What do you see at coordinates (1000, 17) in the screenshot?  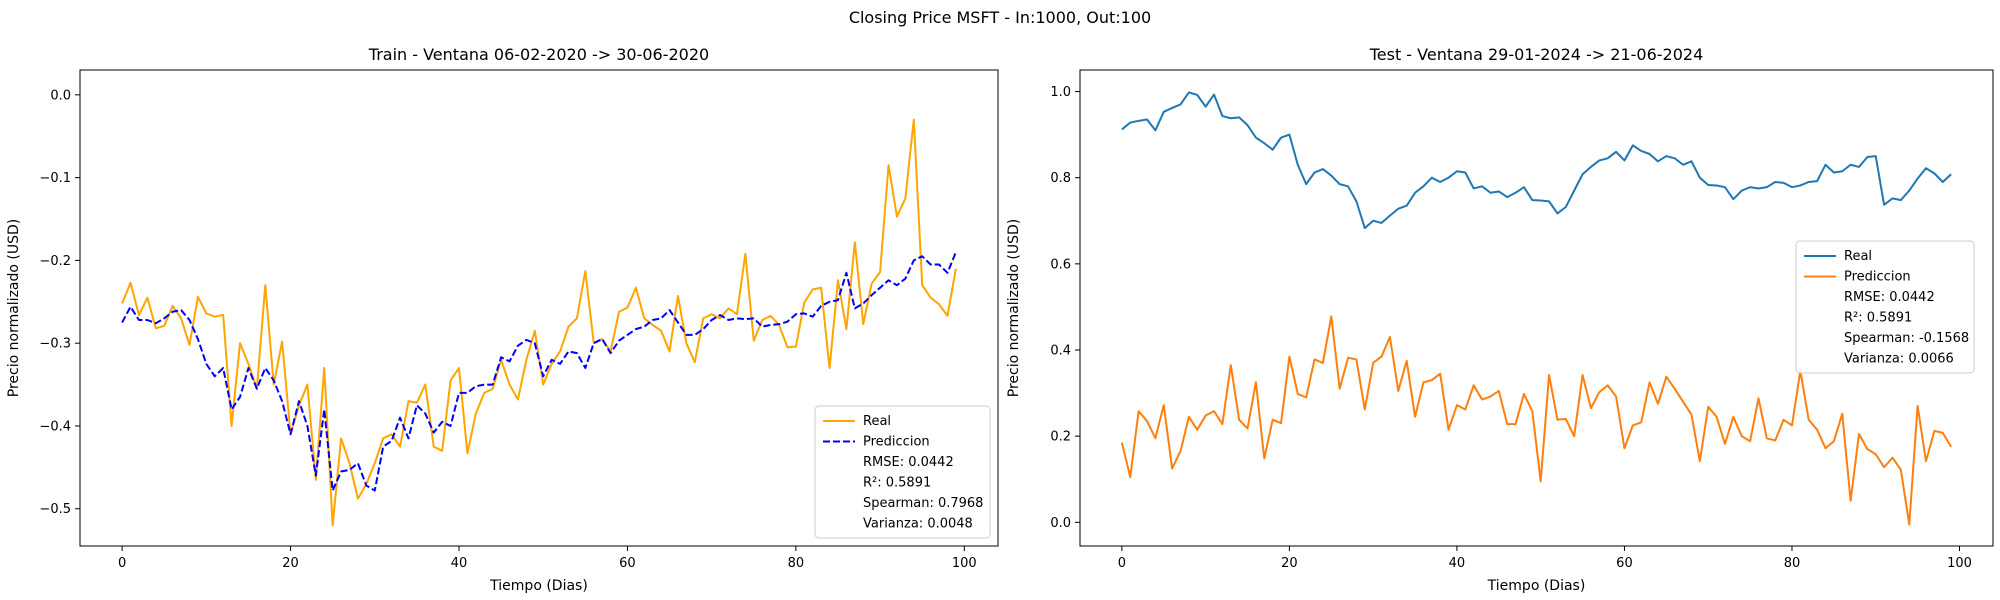 I see `figure-suptitle: Closing Price MSFT - In:1000, Out:100` at bounding box center [1000, 17].